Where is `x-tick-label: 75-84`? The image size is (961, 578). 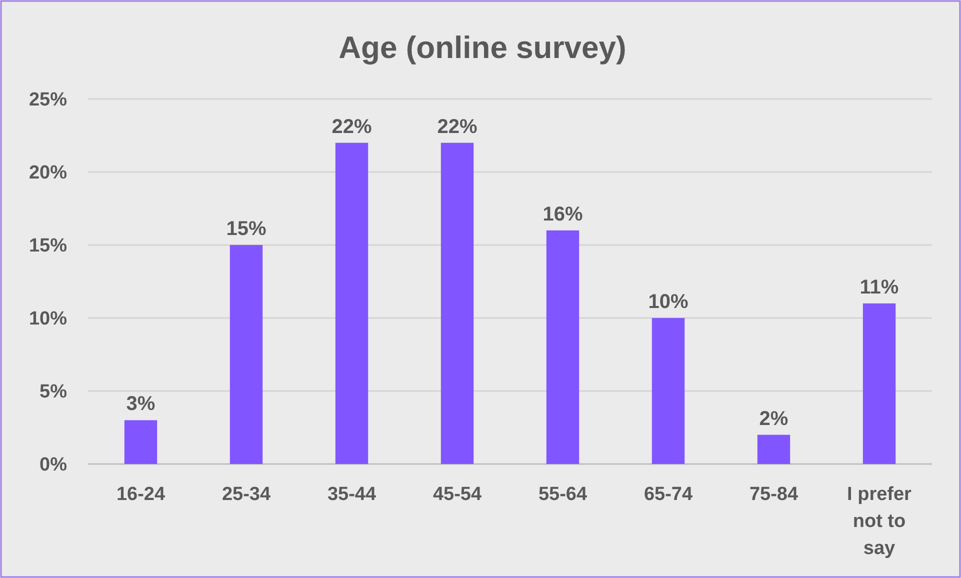 x-tick-label: 75-84 is located at coordinates (773, 494).